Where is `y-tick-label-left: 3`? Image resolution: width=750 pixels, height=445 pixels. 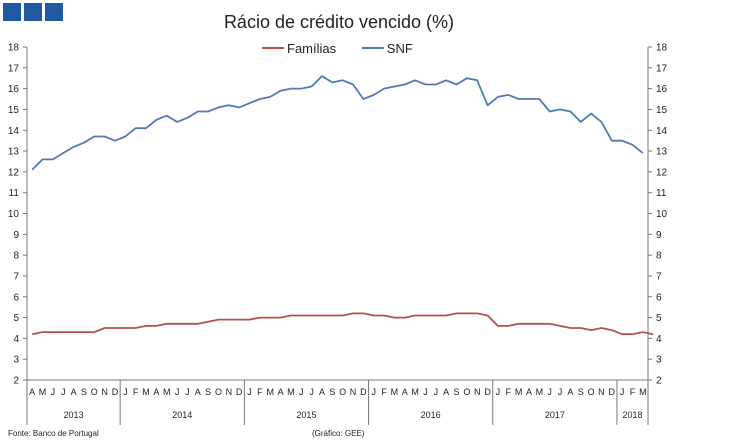 y-tick-label-left: 3 is located at coordinates (16, 360).